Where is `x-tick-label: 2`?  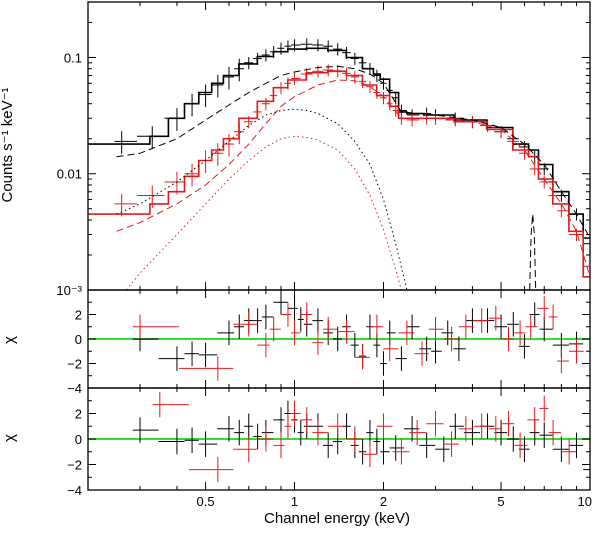
x-tick-label: 2 is located at coordinates (383, 501).